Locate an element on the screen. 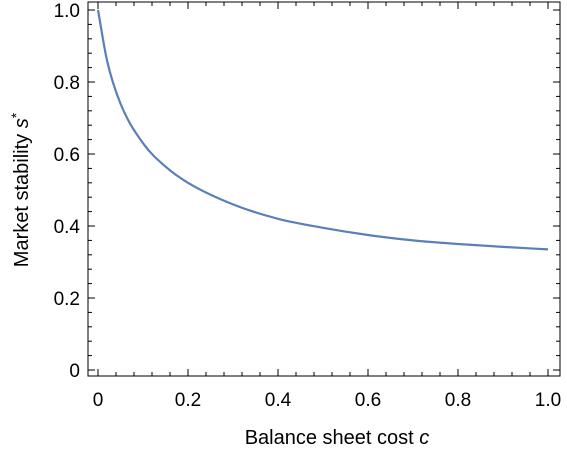 This screenshot has height=452, width=567. x-tick-label: 0.8 is located at coordinates (458, 400).